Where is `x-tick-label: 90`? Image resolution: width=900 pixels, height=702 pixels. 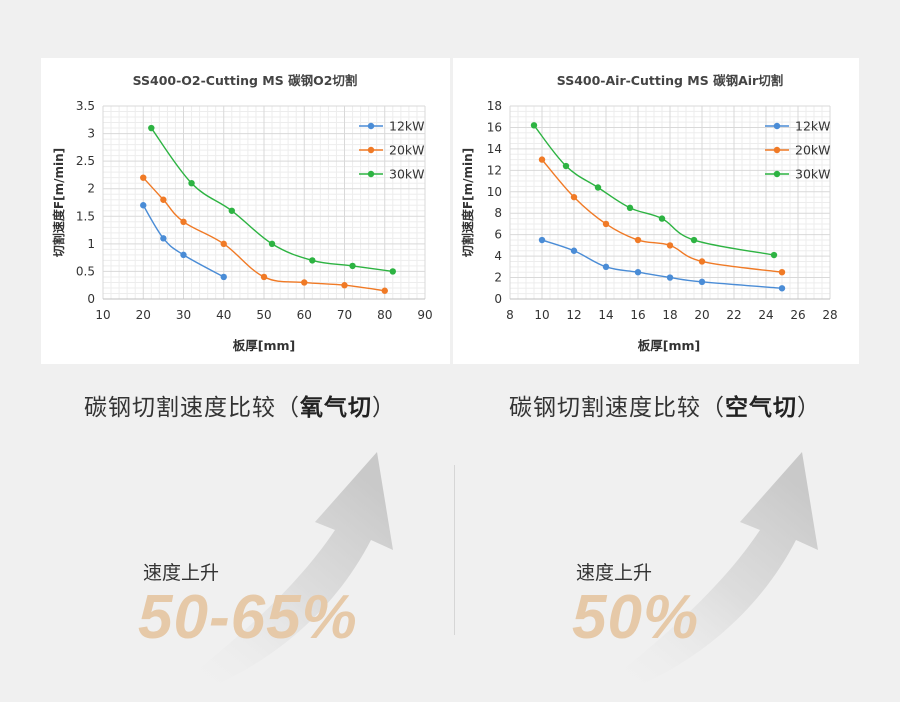
x-tick-label: 90 is located at coordinates (424, 315).